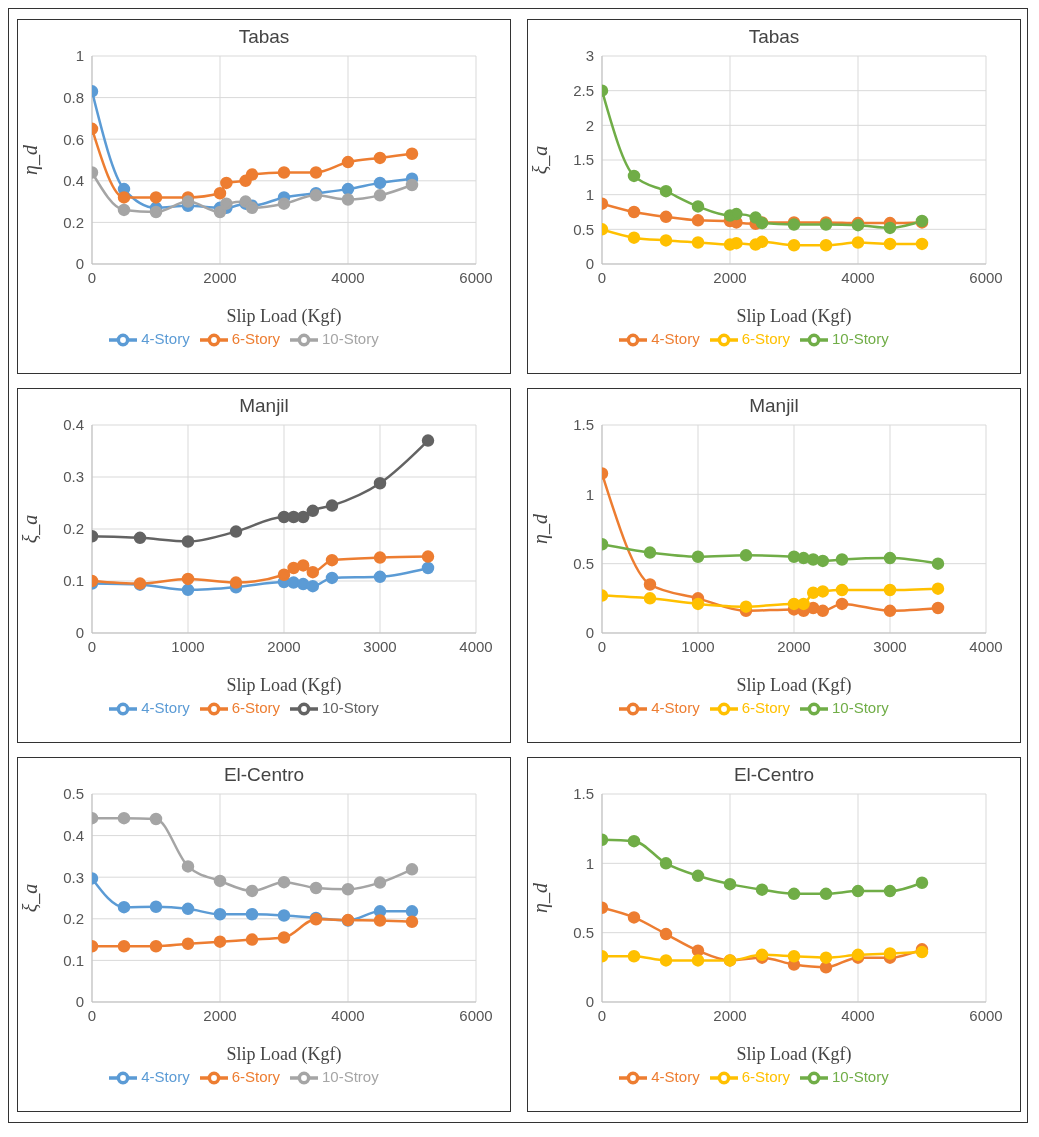 This screenshot has width=1039, height=1137. Describe the element at coordinates (589, 125) in the screenshot. I see `y-tick-label: 2` at that location.